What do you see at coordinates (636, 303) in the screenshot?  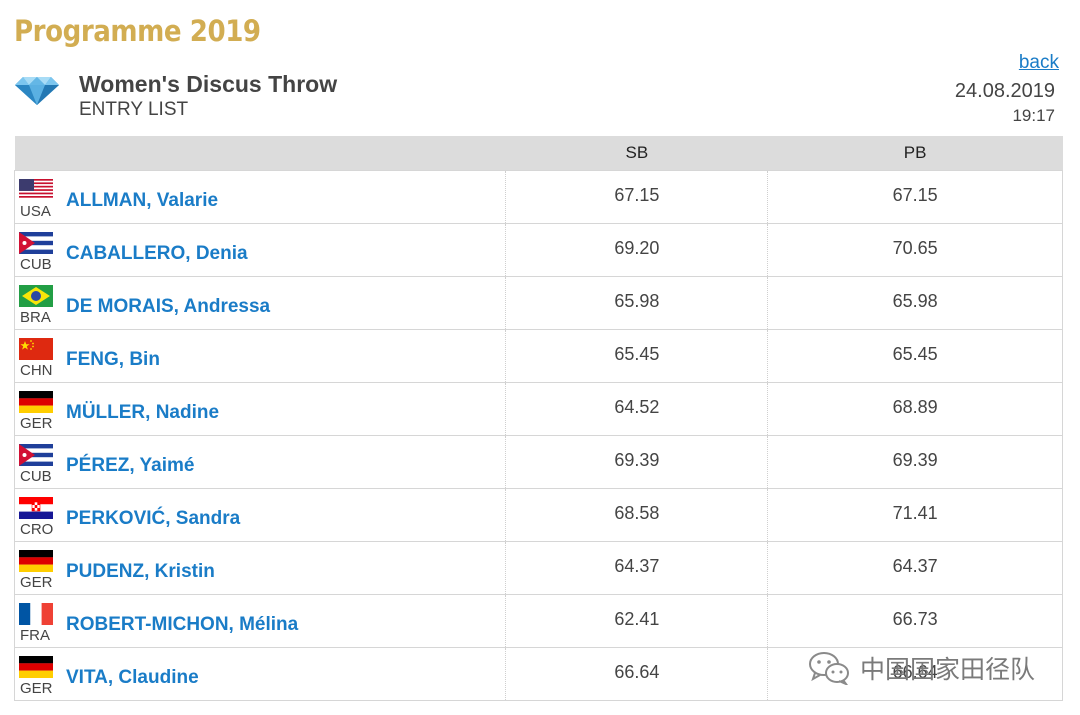 I see `sb-value: 65.98` at bounding box center [636, 303].